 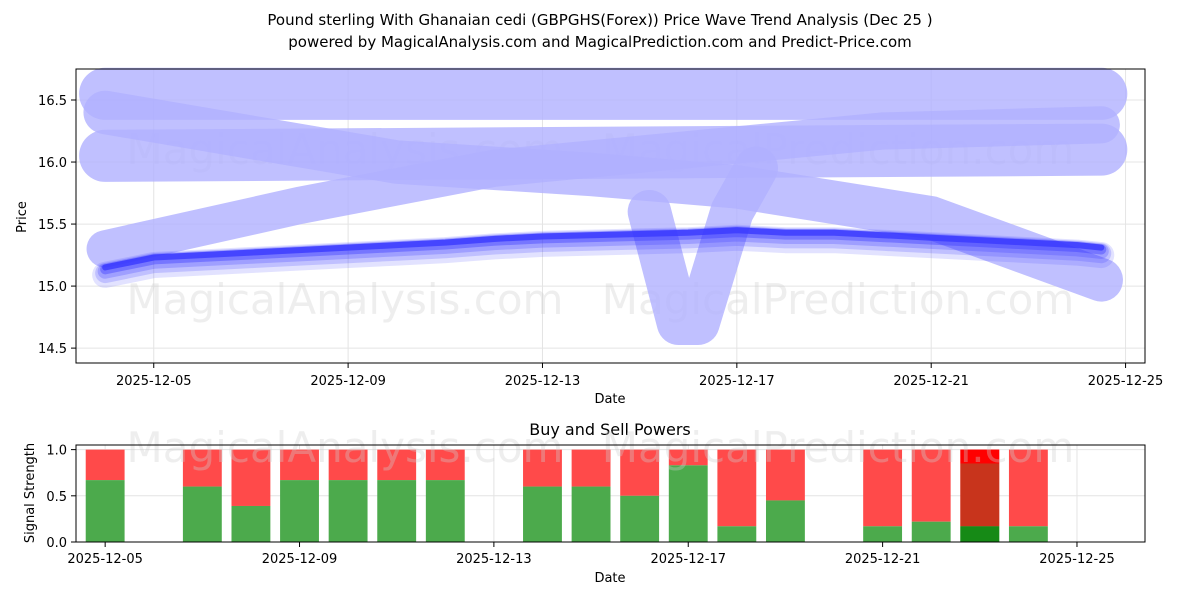 I want to click on top-y-axis-label: Price, so click(x=22, y=217).